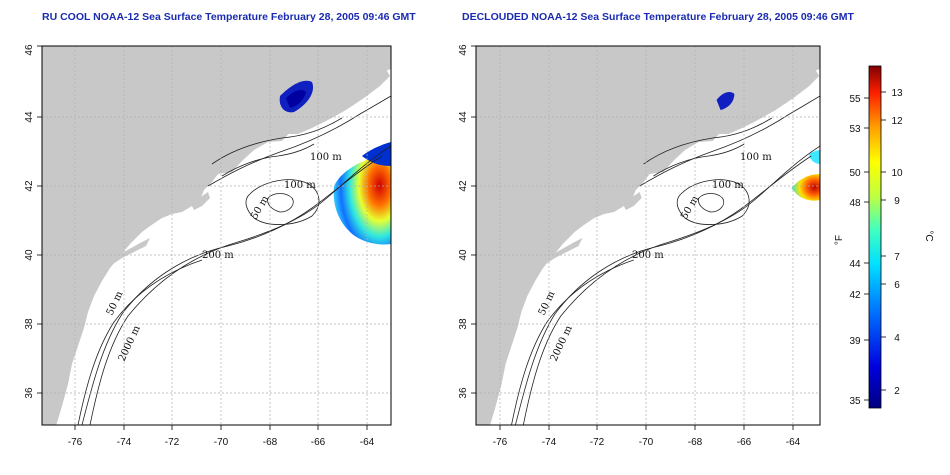  What do you see at coordinates (75, 442) in the screenshot?
I see `left-x-tick-76: -76` at bounding box center [75, 442].